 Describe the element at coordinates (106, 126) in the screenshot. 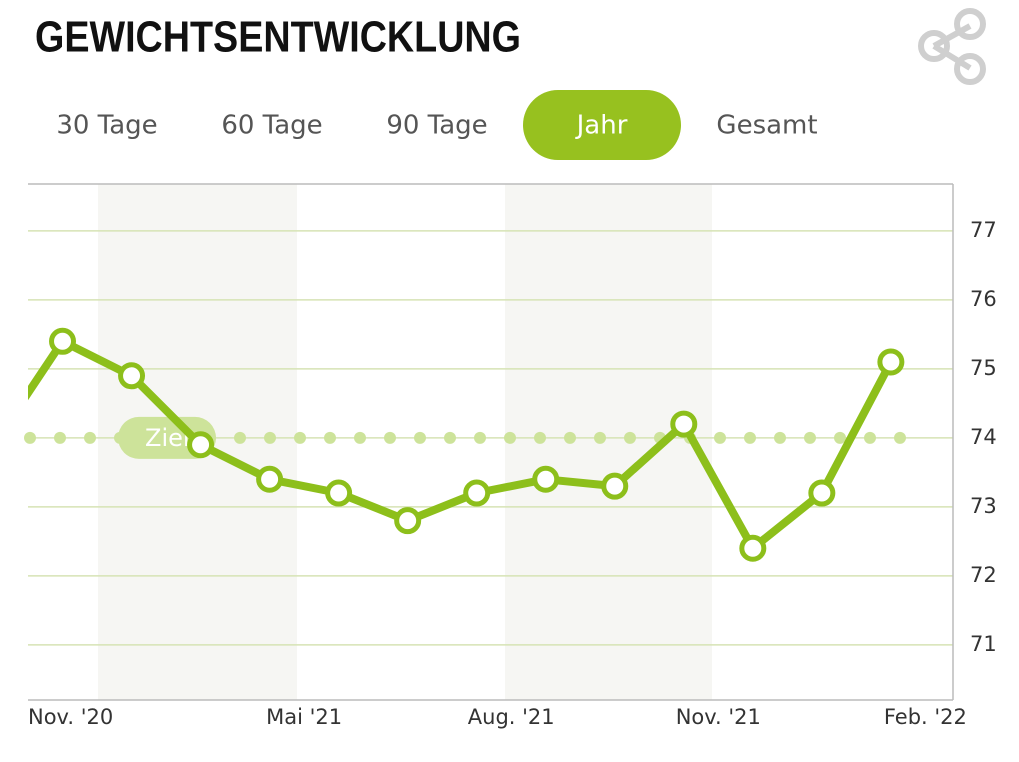

I see `tab: 30 Tage` at that location.